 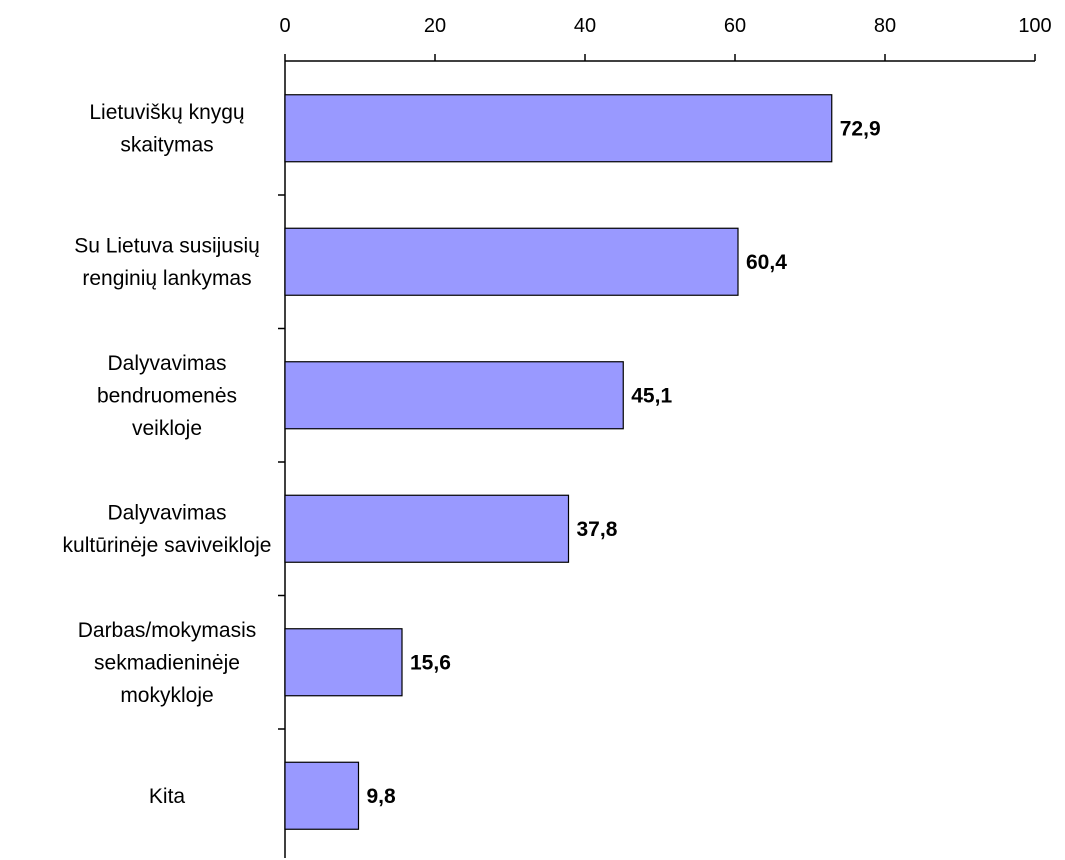 I want to click on category-label-line: skaitymas, so click(x=166, y=145).